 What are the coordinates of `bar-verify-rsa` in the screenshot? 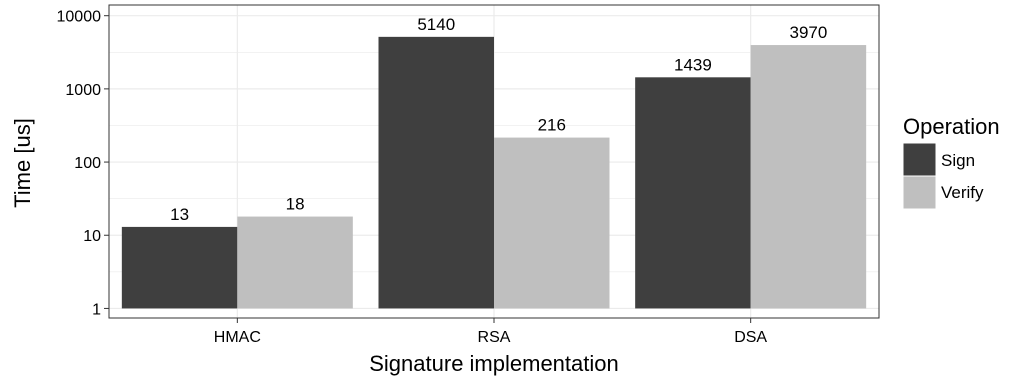 It's located at (552, 223).